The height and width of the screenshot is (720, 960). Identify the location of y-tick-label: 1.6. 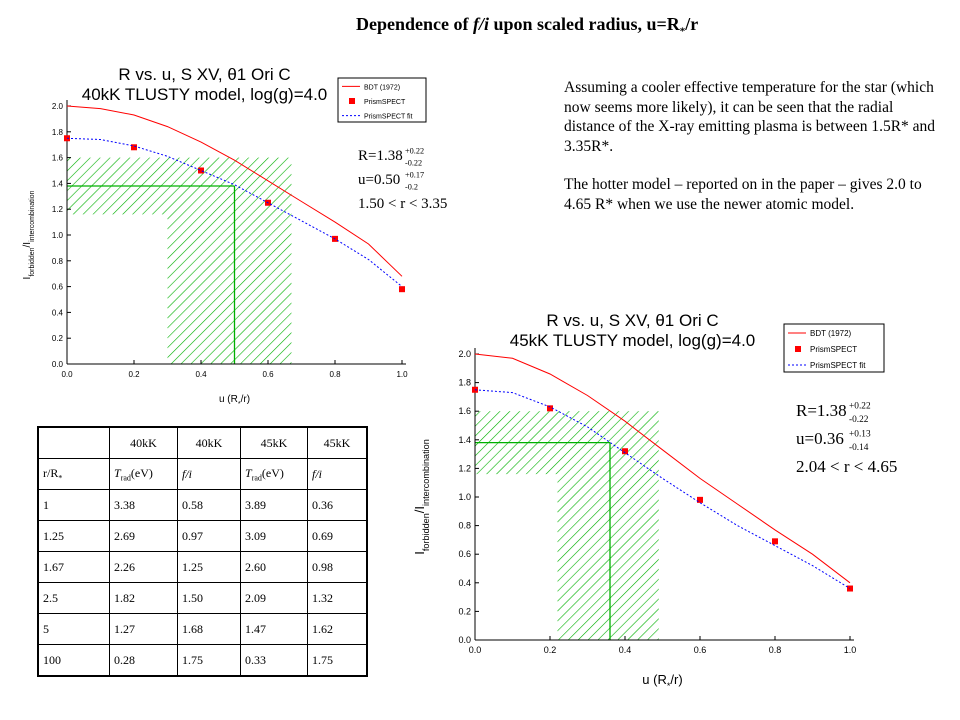
(464, 411).